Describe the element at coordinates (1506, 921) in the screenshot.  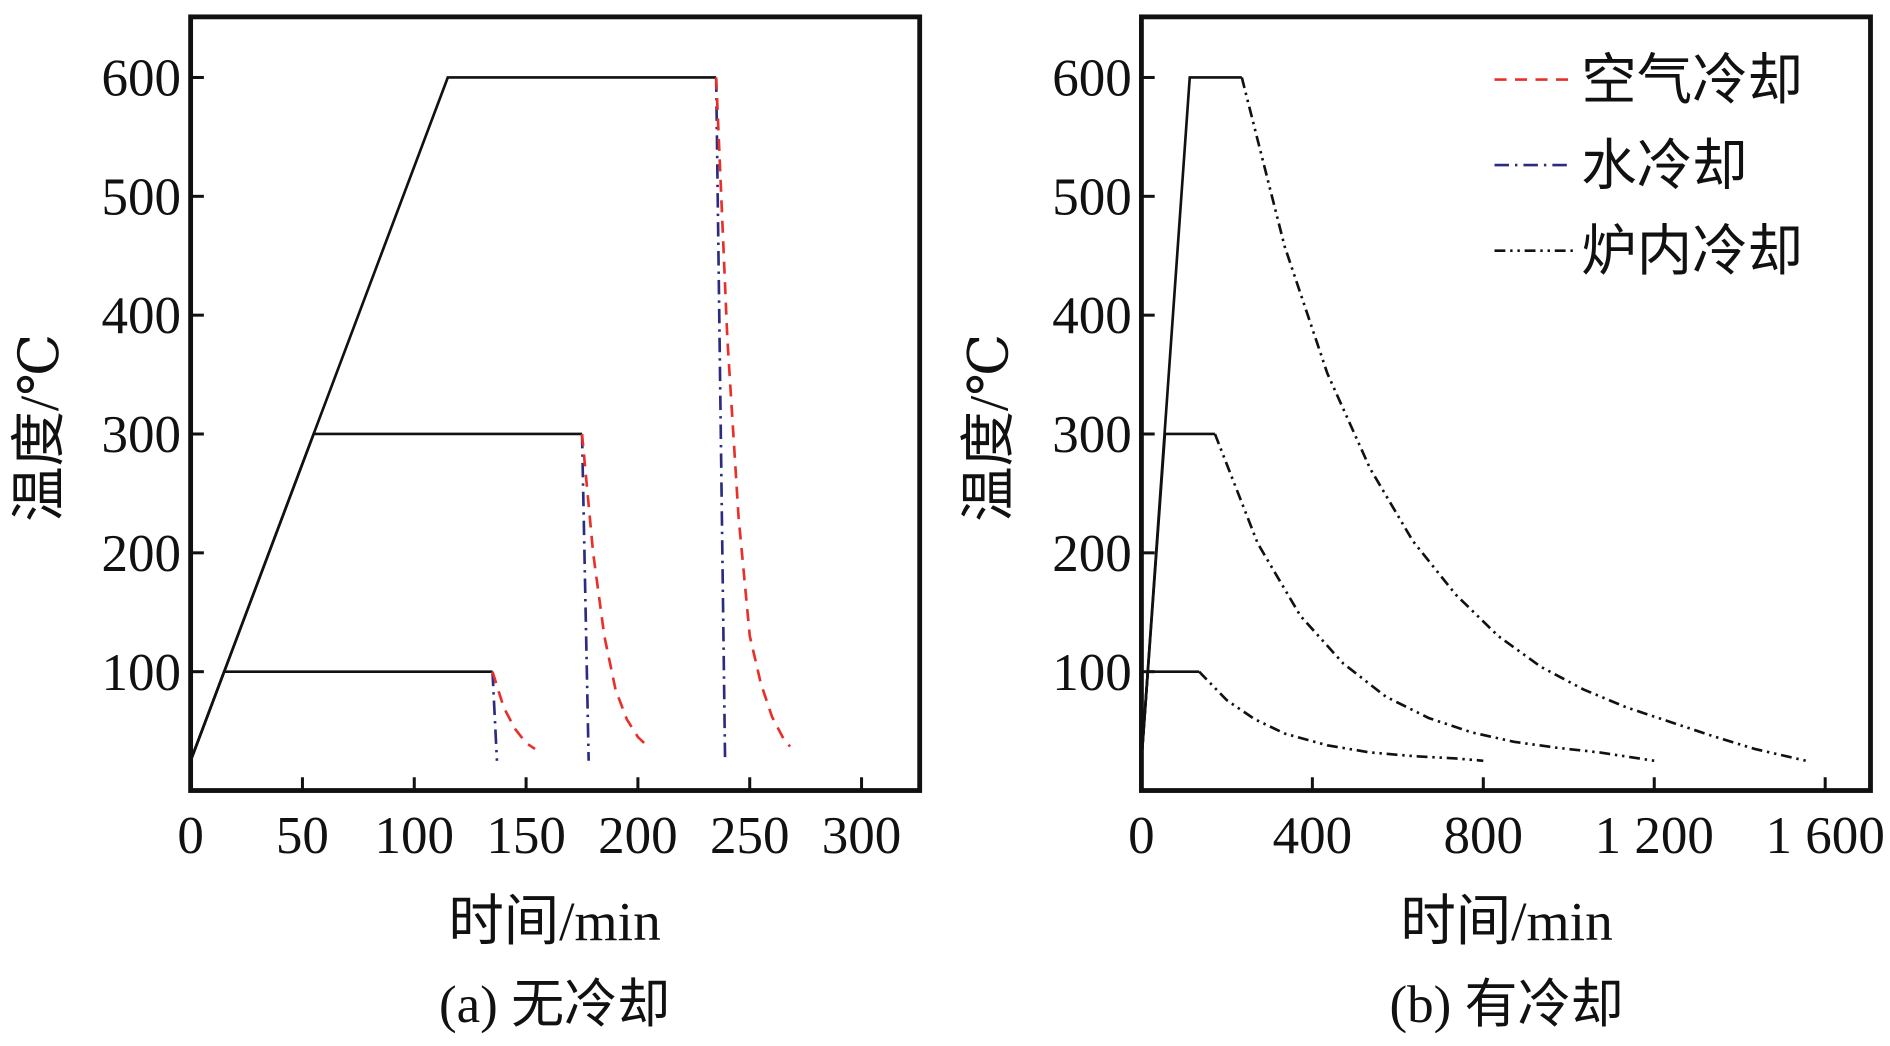
I see `panel-b-xlabel: 时间/min` at that location.